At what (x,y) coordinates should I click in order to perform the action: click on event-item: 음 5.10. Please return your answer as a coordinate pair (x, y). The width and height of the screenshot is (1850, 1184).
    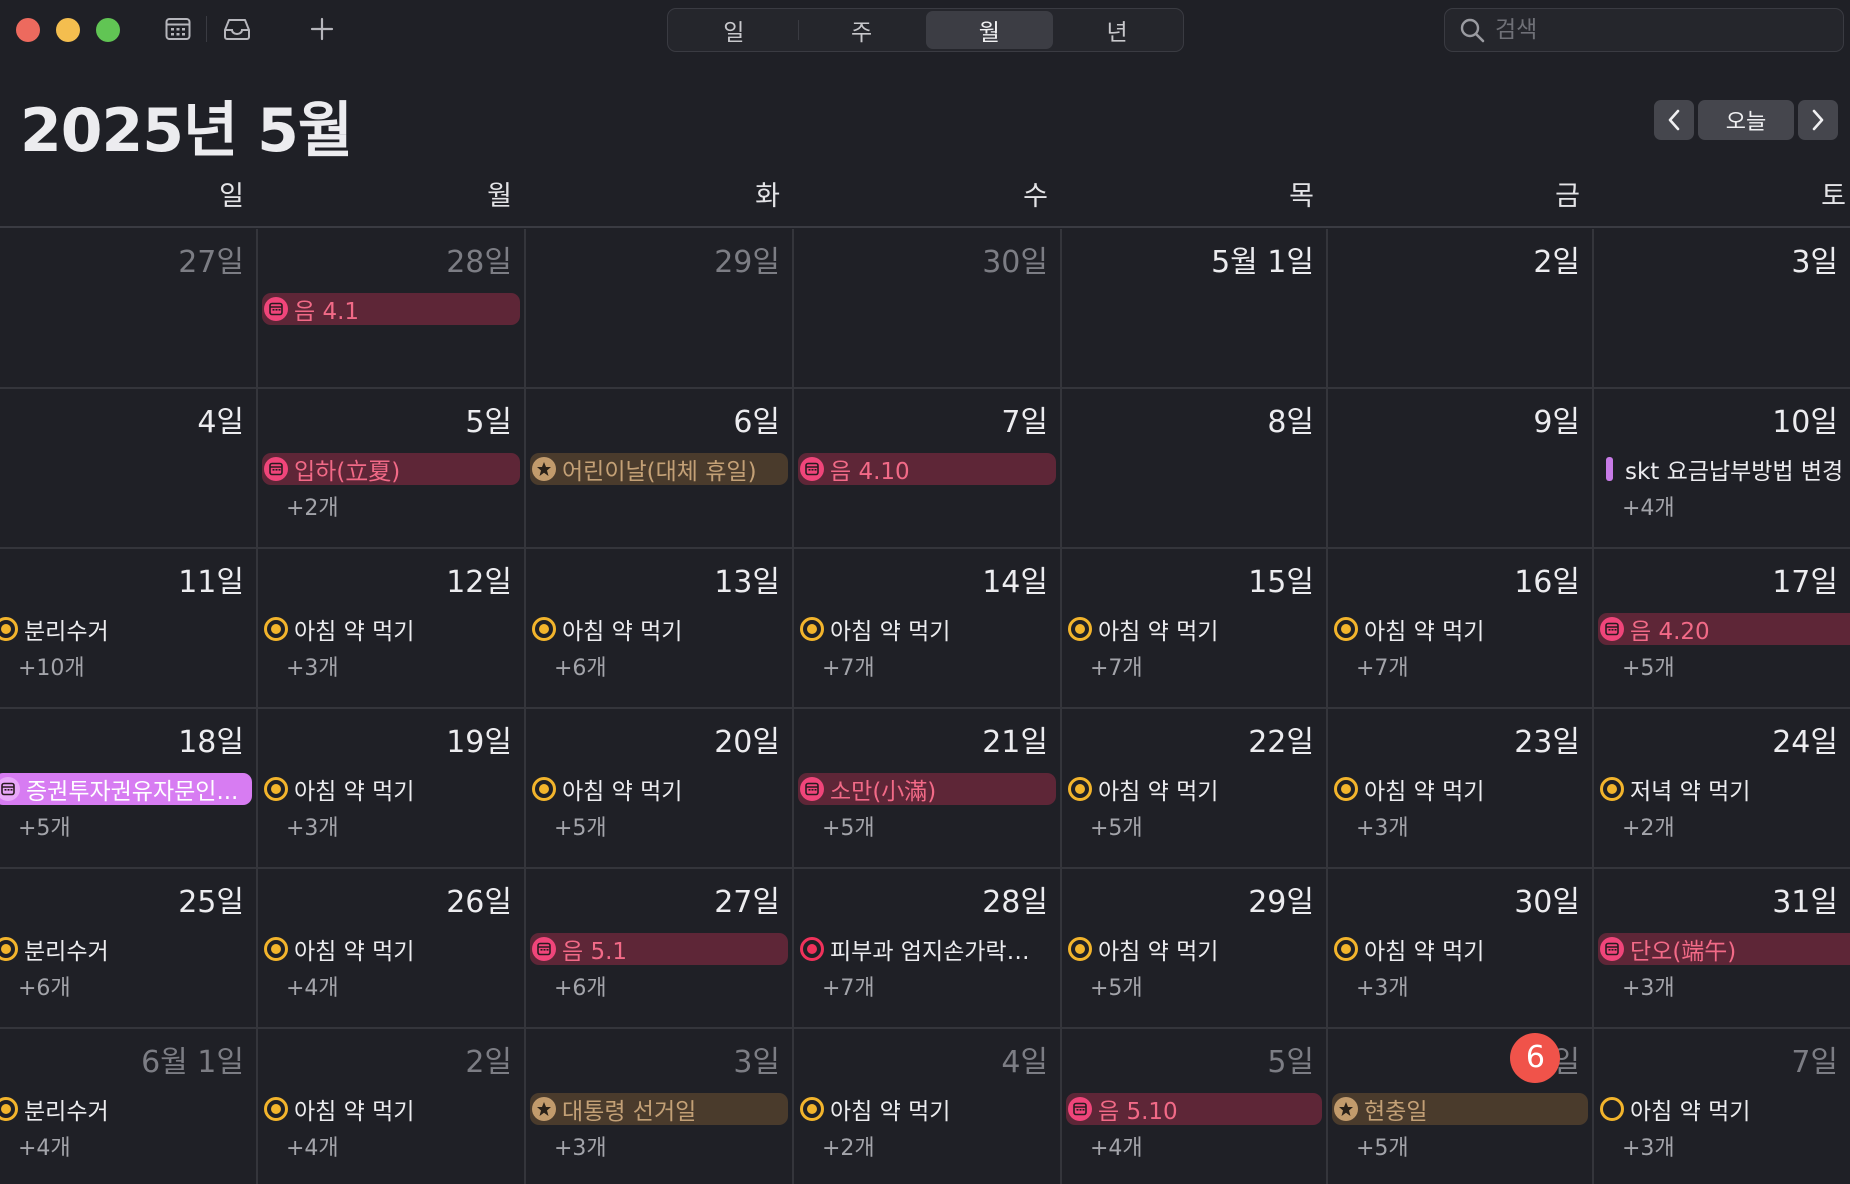
    Looking at the image, I should click on (1194, 1109).